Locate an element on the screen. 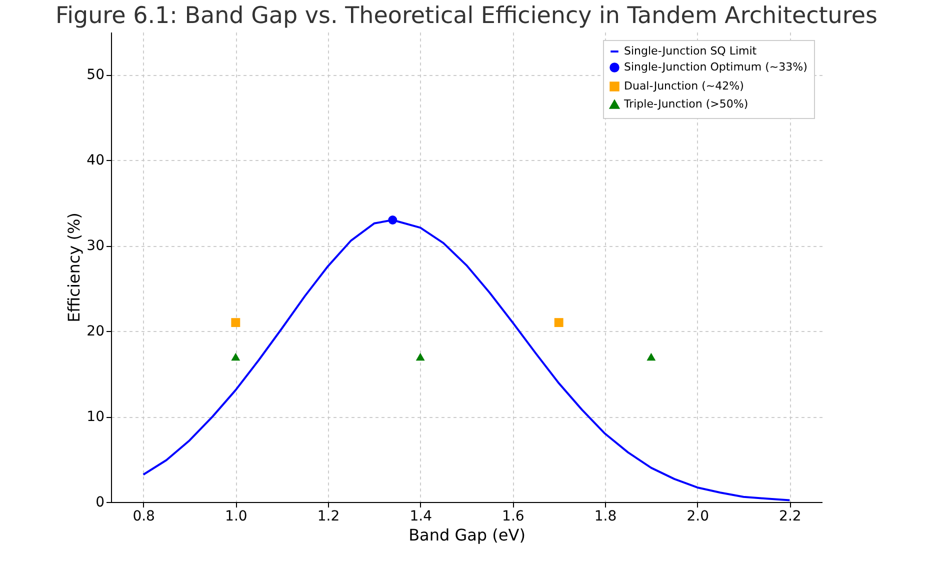 The width and height of the screenshot is (929, 564). legend-label: Single-Junction Optimum (~33%) is located at coordinates (716, 67).